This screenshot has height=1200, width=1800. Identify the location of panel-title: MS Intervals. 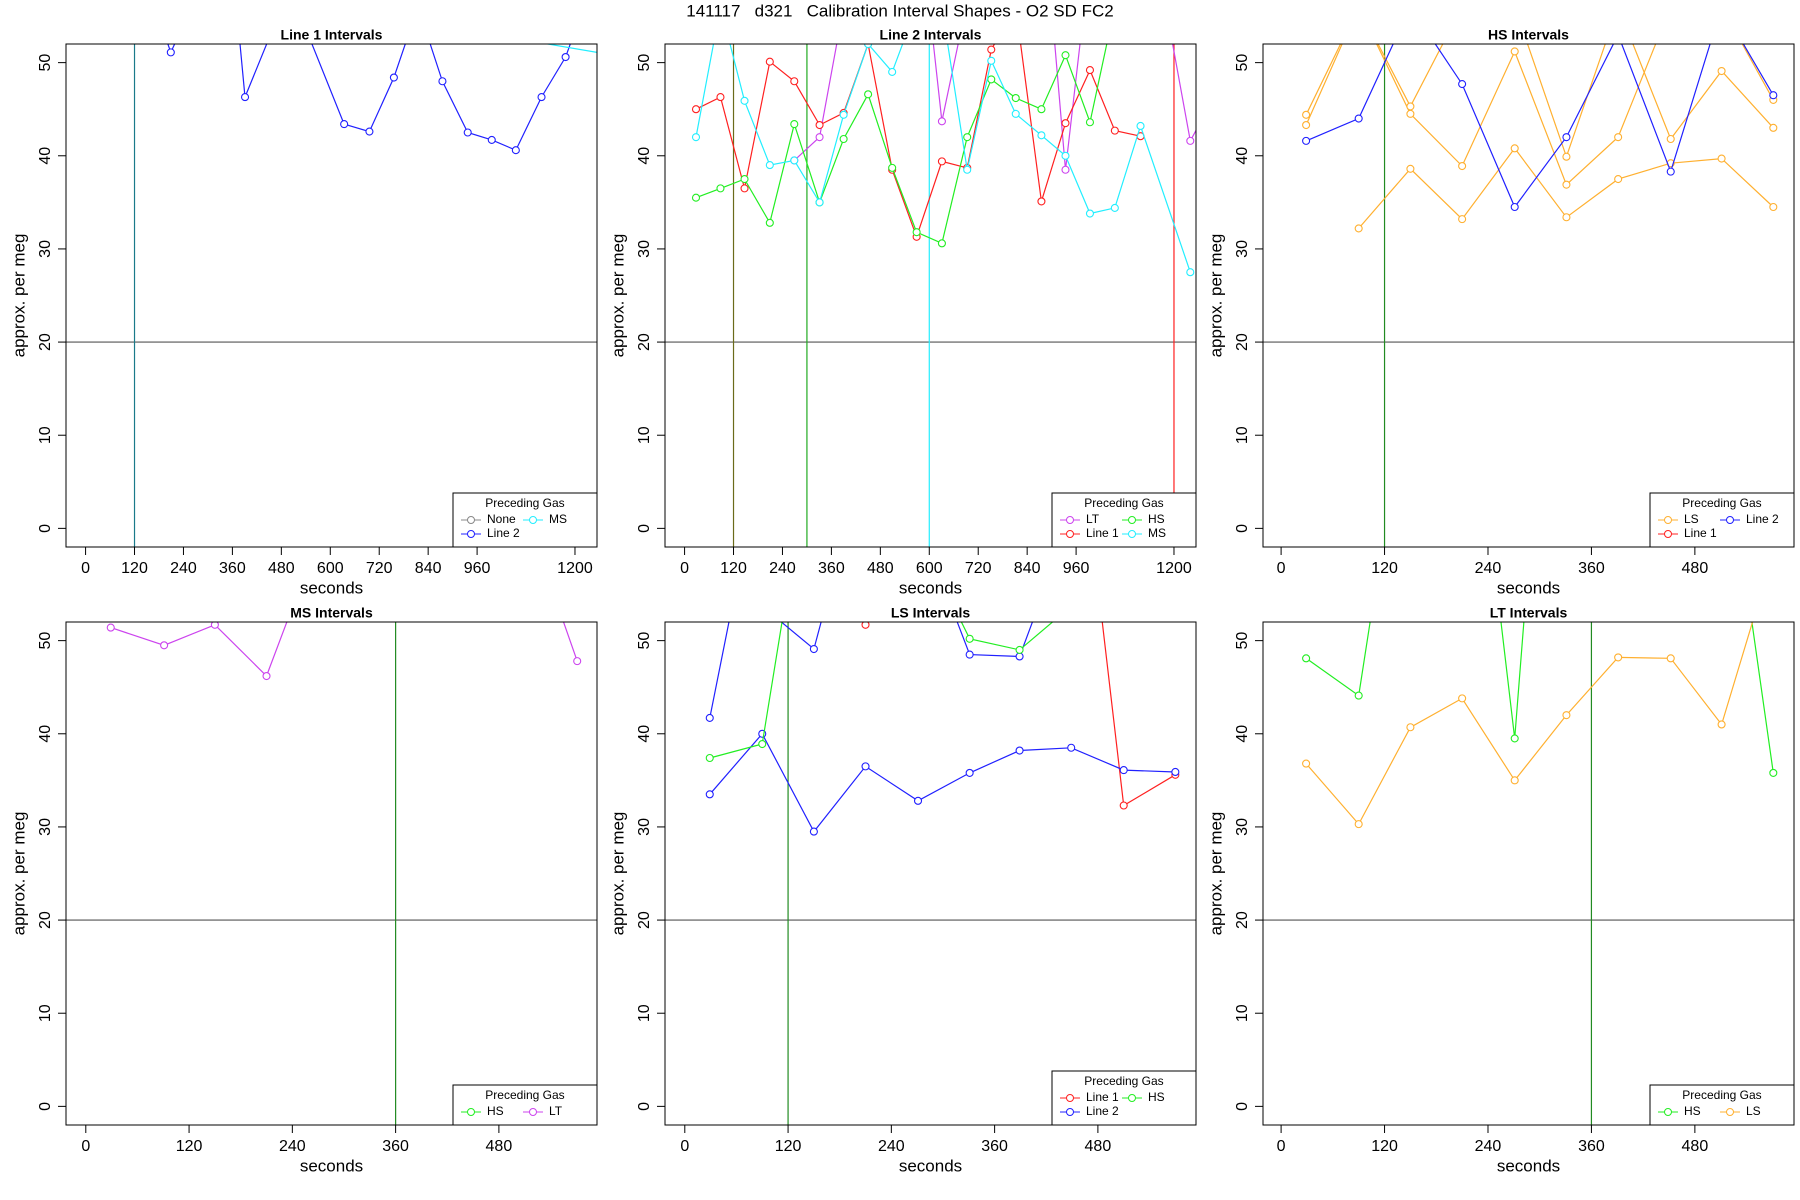
(331, 613).